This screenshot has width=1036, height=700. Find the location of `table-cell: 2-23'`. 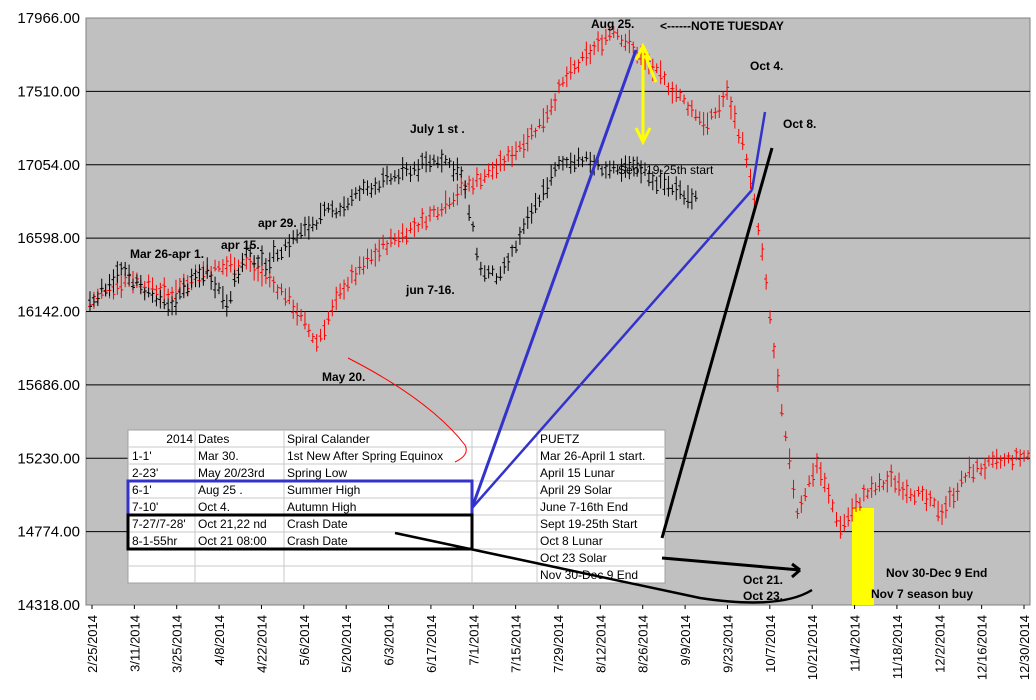

table-cell: 2-23' is located at coordinates (145, 473).